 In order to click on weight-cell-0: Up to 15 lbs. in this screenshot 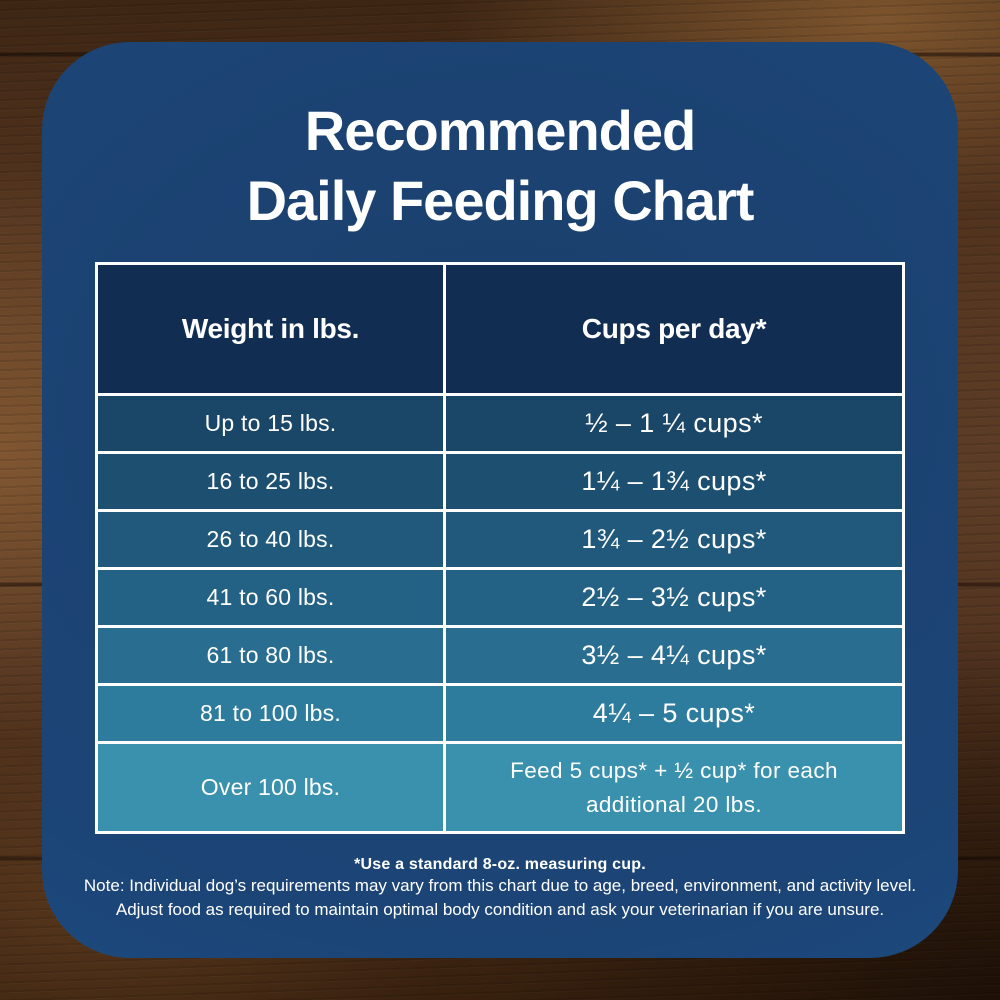, I will do `click(270, 423)`.